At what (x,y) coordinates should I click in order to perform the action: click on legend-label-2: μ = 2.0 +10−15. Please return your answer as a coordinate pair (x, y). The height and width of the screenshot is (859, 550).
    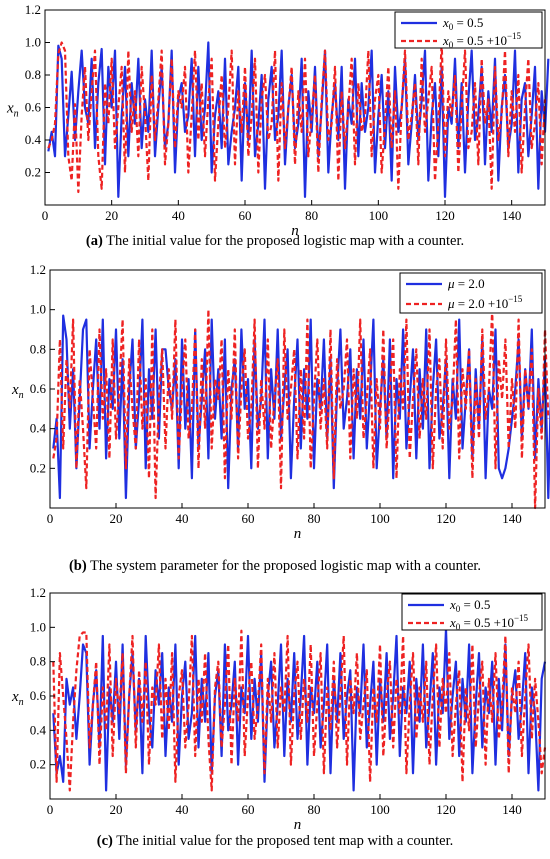
    Looking at the image, I should click on (485, 302).